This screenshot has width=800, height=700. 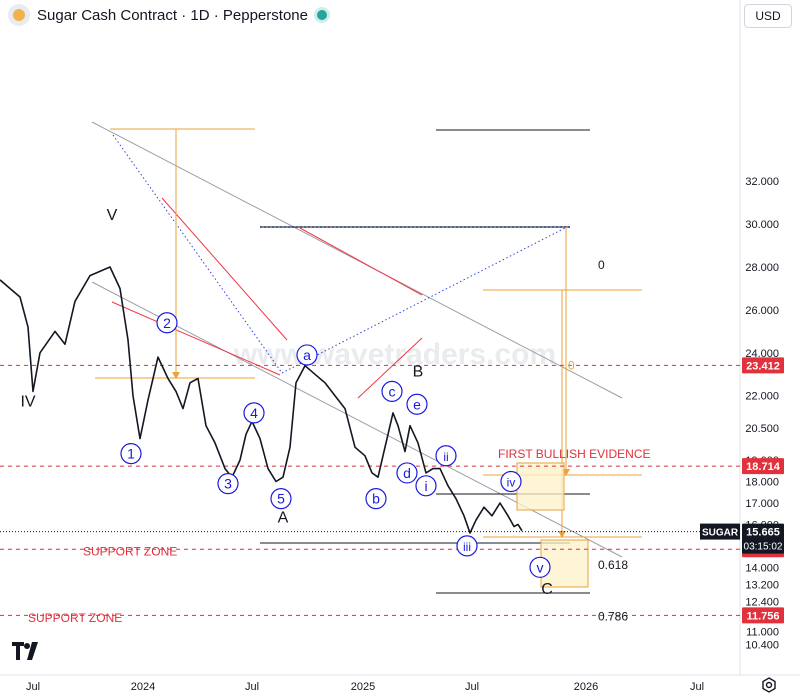 I want to click on annotation-2: SUPPORT ZONE, so click(x=75, y=618).